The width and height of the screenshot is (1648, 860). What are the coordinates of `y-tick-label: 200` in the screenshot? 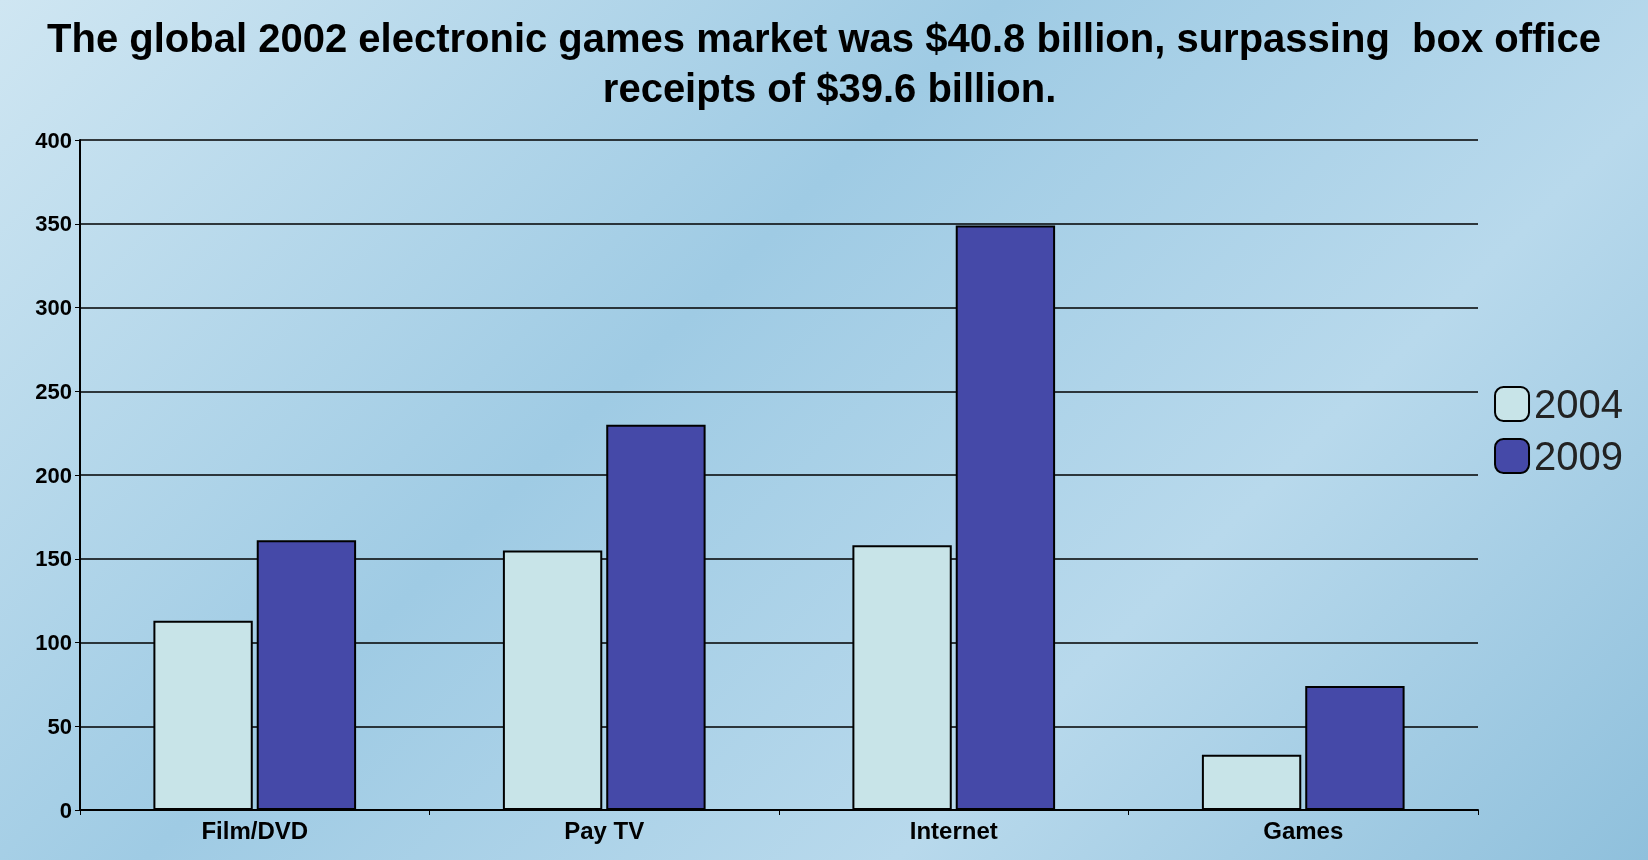 It's located at (53, 475).